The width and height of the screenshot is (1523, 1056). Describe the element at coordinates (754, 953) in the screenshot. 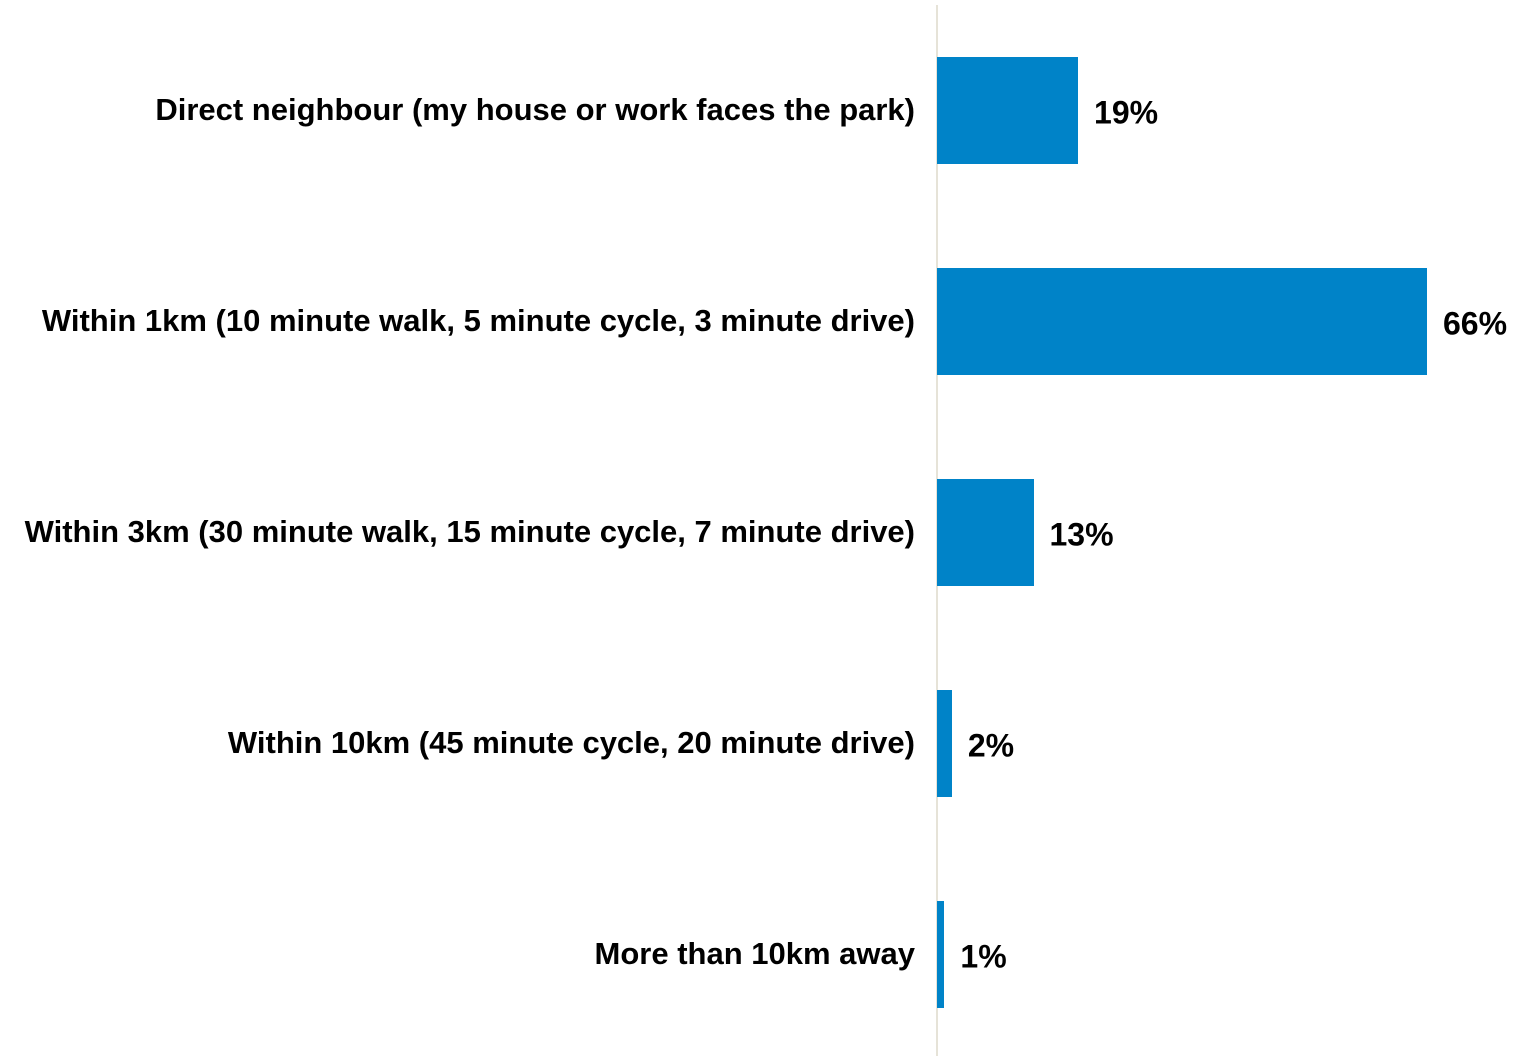

I see `category-label: More than 10km away` at that location.